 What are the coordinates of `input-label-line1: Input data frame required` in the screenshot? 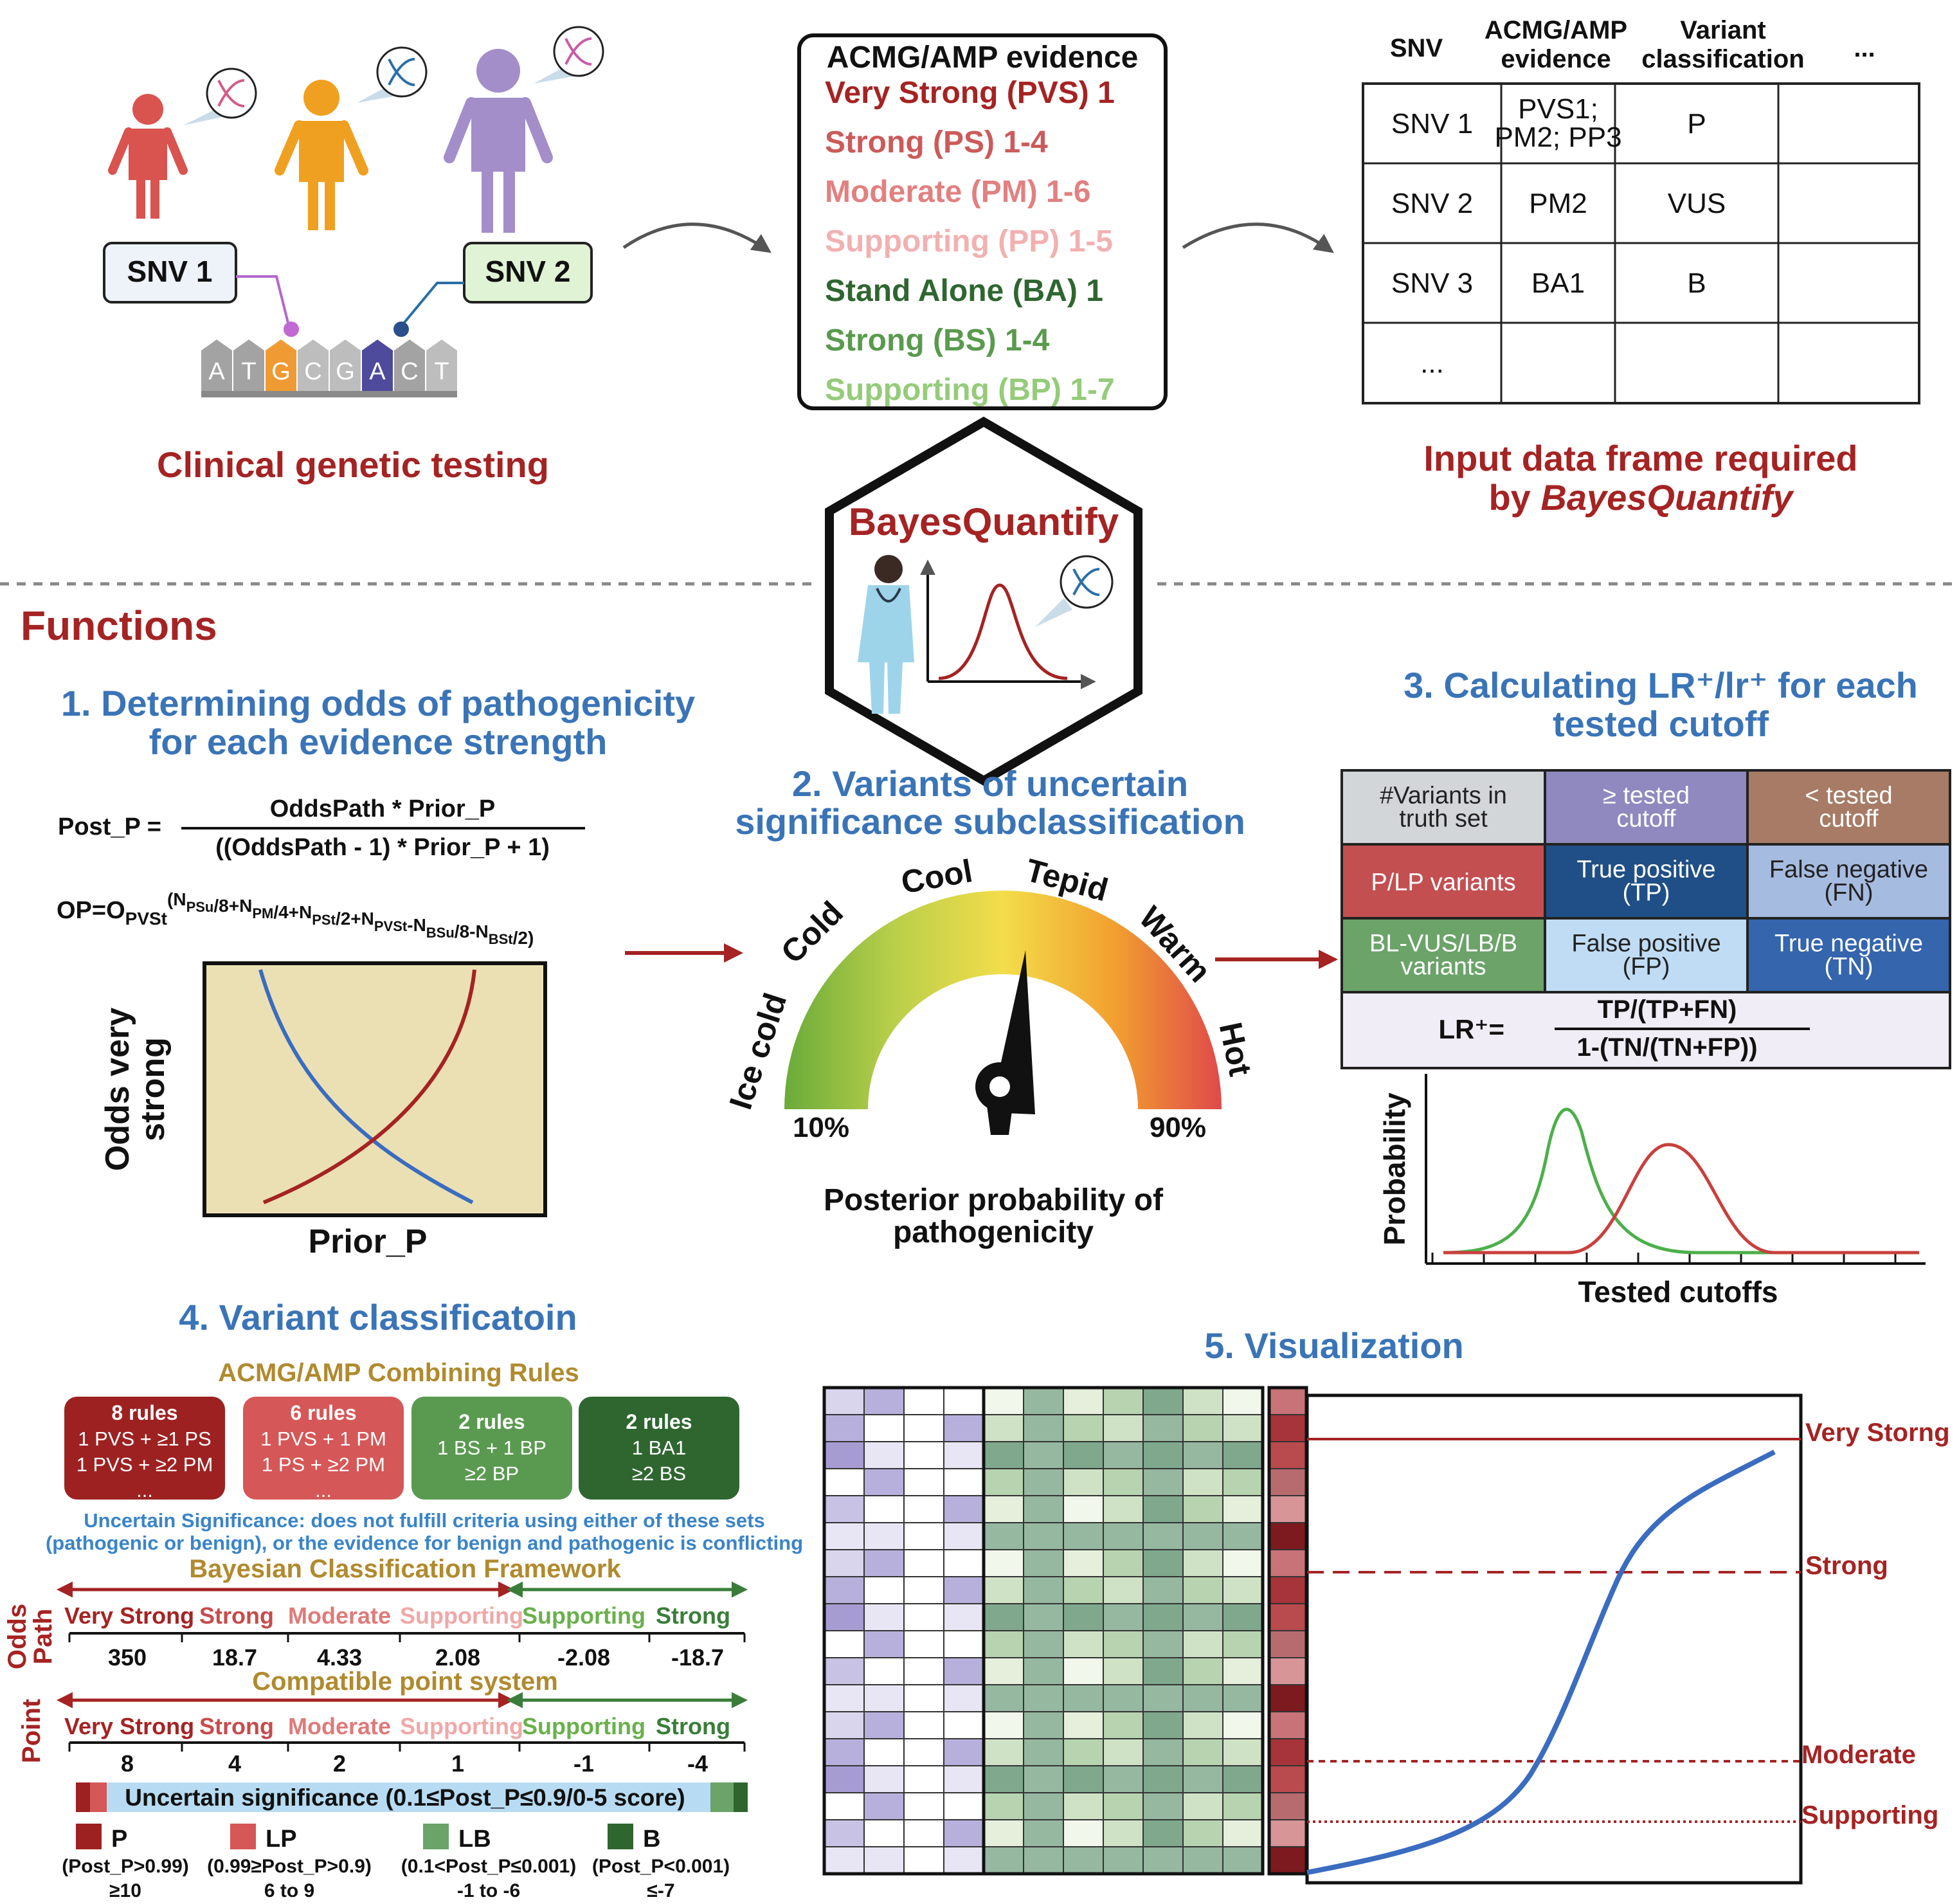 It's located at (1640, 458).